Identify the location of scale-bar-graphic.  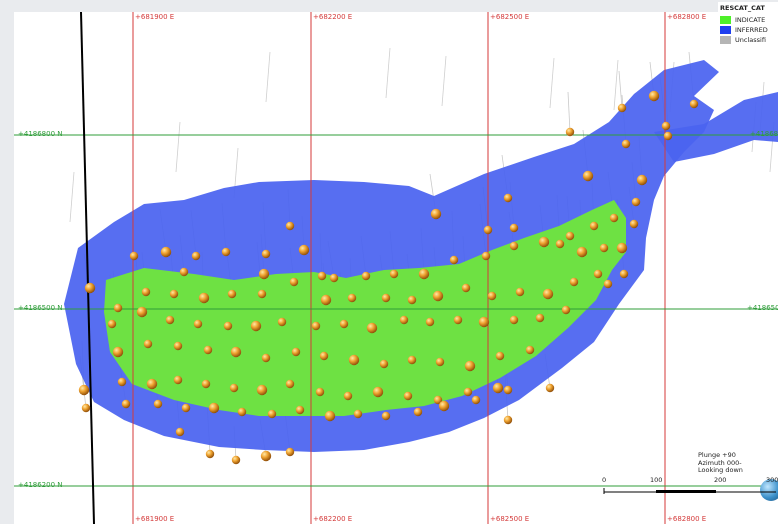
(689, 491).